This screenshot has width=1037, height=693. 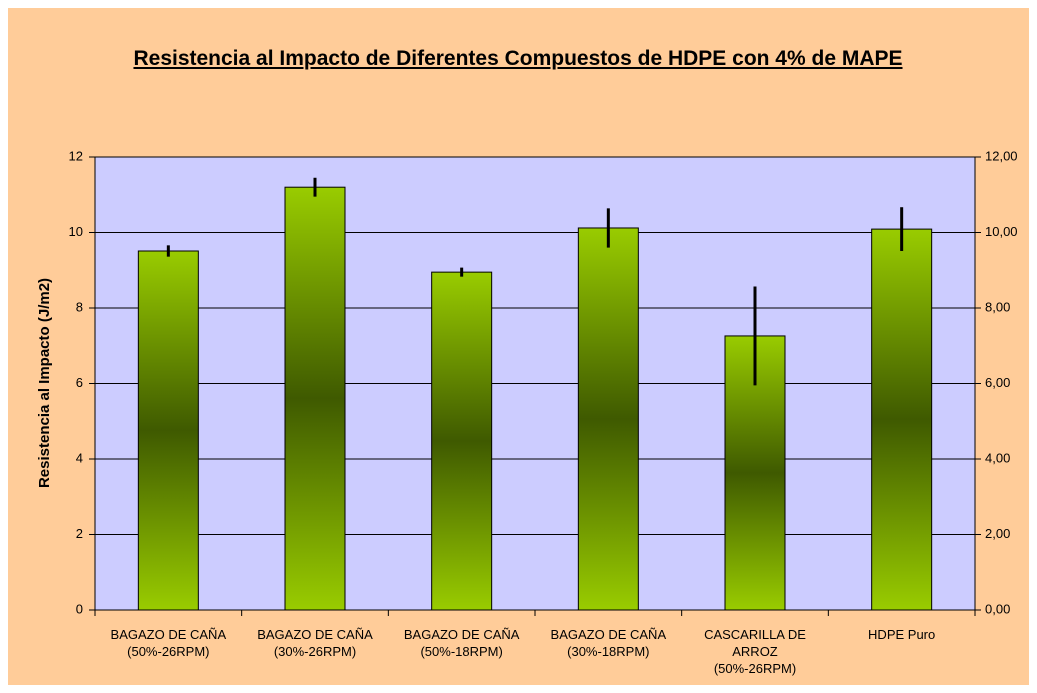 What do you see at coordinates (315, 643) in the screenshot?
I see `x-tick-label: BAGAZO DE CAÑA (30%-26RPM)` at bounding box center [315, 643].